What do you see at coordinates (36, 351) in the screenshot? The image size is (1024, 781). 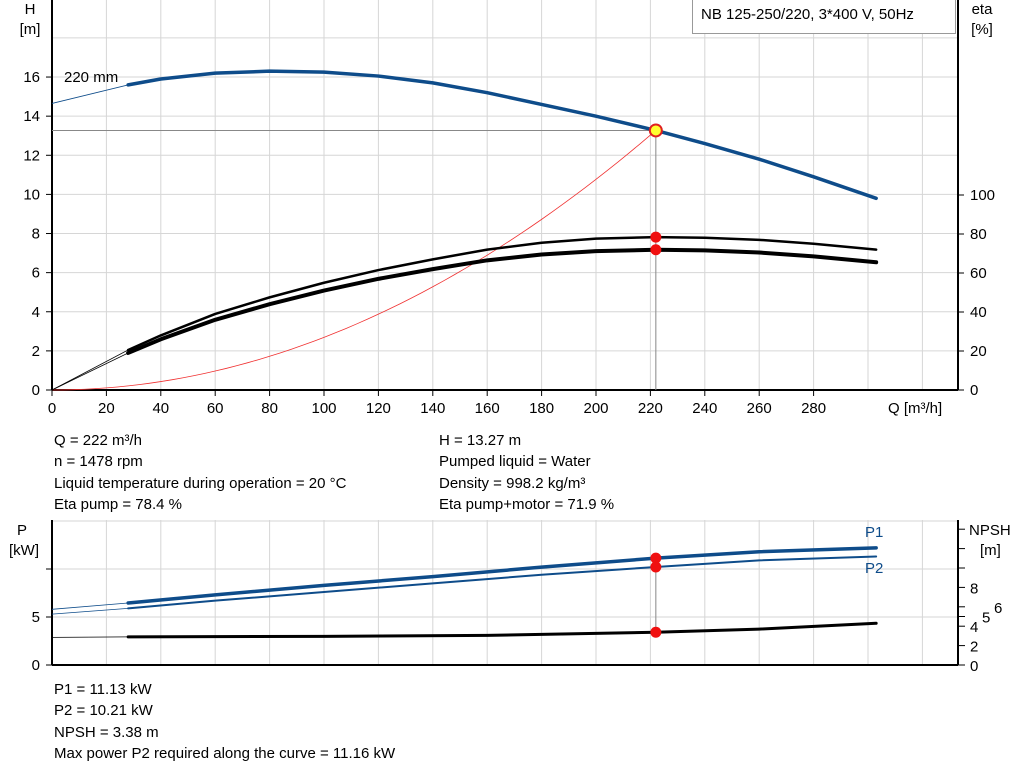 I see `y-tick-label: 2` at bounding box center [36, 351].